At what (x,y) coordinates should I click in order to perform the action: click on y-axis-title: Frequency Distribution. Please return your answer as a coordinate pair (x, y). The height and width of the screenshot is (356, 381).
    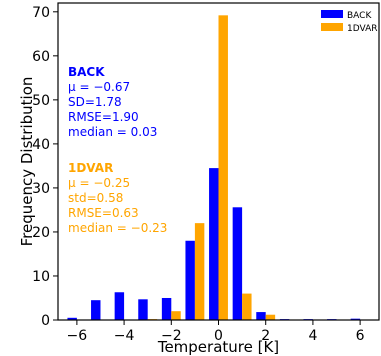
    Looking at the image, I should click on (27, 162).